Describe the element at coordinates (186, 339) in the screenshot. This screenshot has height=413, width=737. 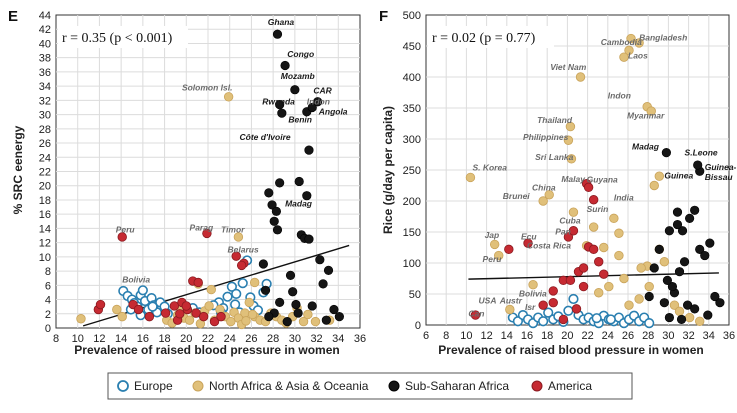
I see `panel-e-xtick-label: 20` at that location.